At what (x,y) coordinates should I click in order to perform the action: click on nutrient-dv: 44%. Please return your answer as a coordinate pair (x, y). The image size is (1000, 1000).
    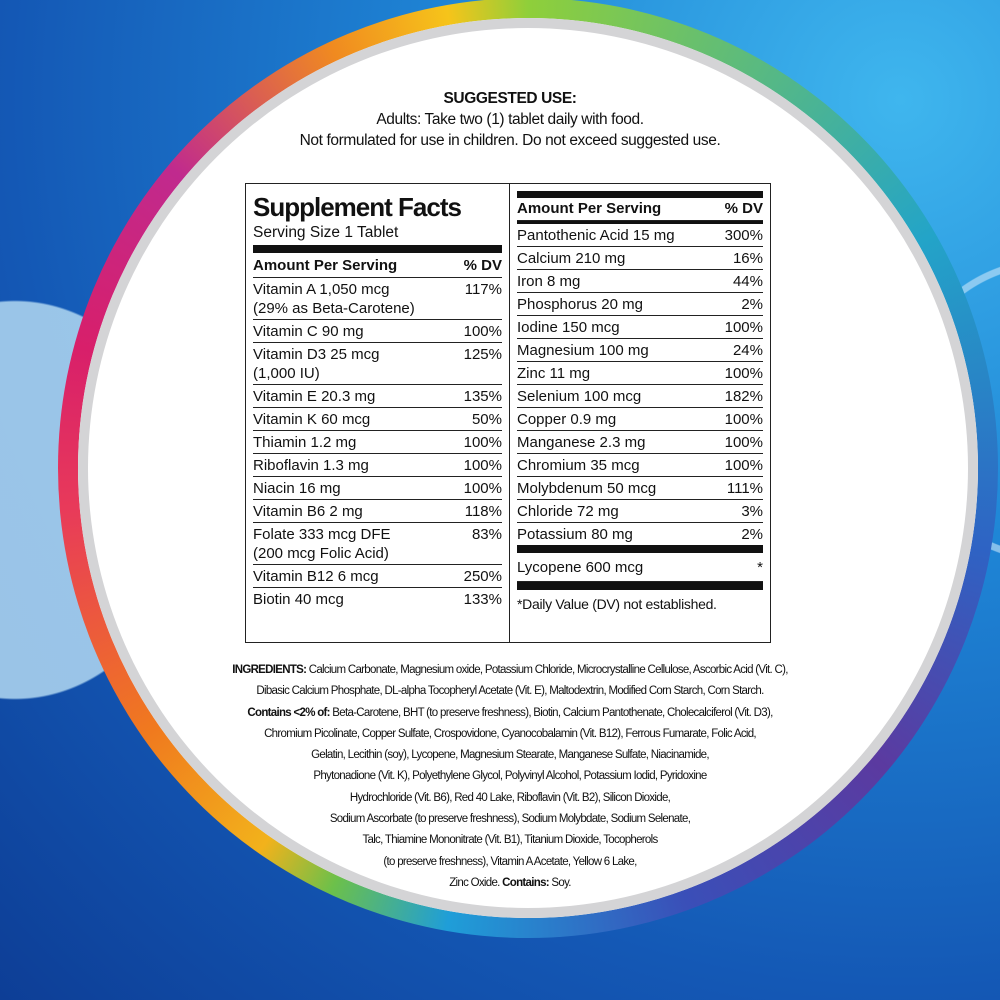
    Looking at the image, I should click on (747, 281).